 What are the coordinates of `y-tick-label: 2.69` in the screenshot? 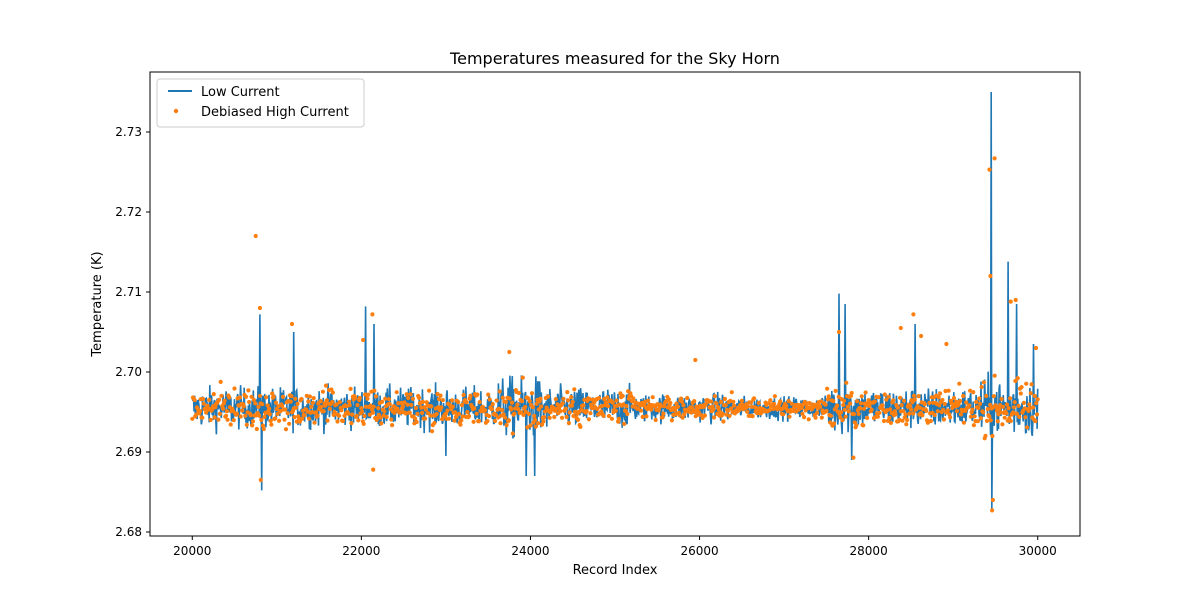 It's located at (128, 452).